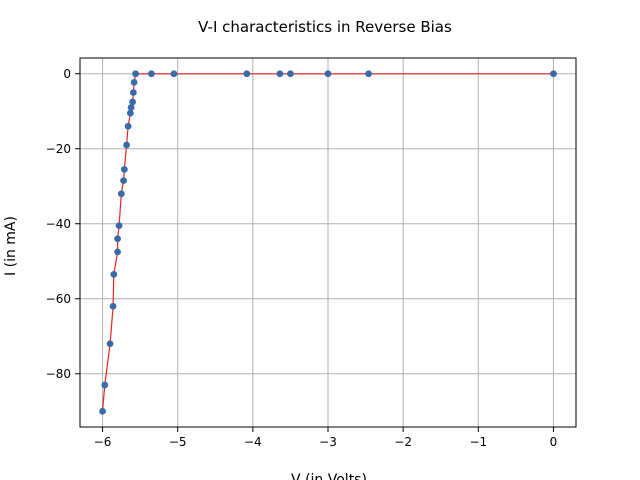 The width and height of the screenshot is (640, 480). What do you see at coordinates (11, 246) in the screenshot?
I see `y-axis-label: I (in mA)` at bounding box center [11, 246].